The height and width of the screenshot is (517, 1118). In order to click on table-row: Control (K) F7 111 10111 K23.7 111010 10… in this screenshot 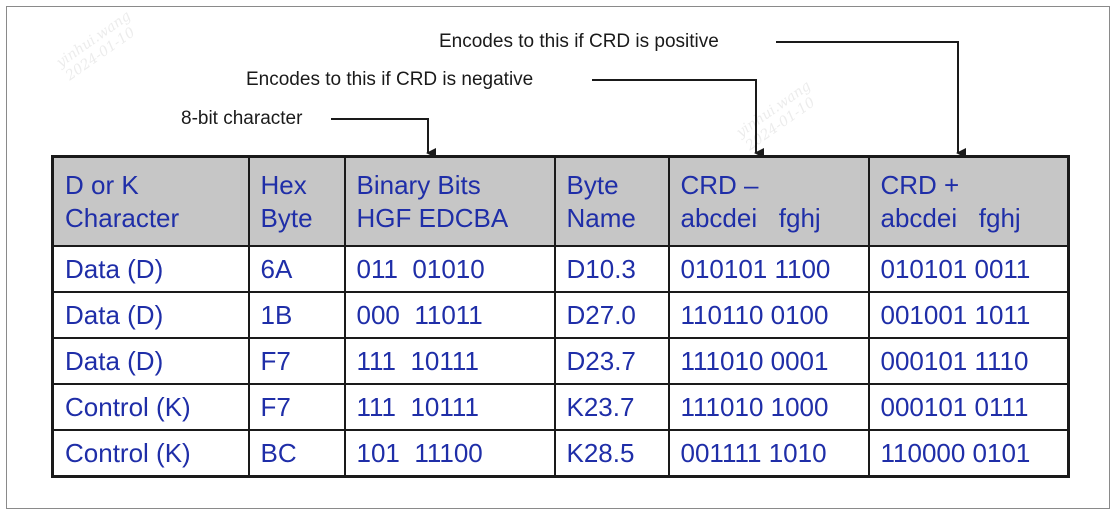, I will do `click(560, 407)`.